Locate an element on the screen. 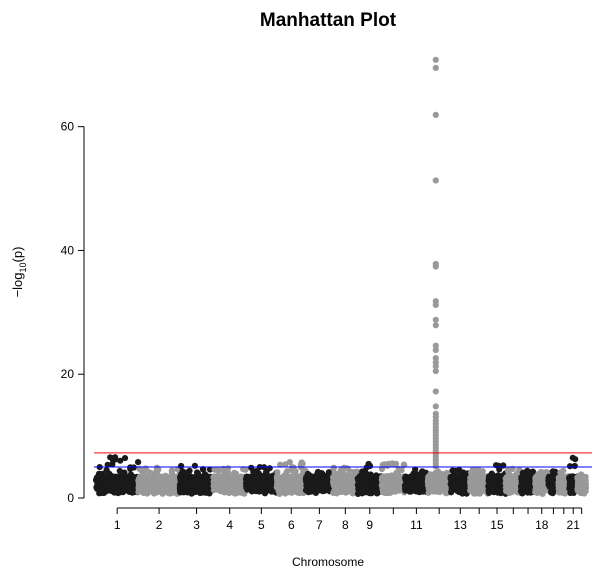 Image resolution: width=592 pixels, height=574 pixels. y-tick-label: 20 is located at coordinates (68, 374).